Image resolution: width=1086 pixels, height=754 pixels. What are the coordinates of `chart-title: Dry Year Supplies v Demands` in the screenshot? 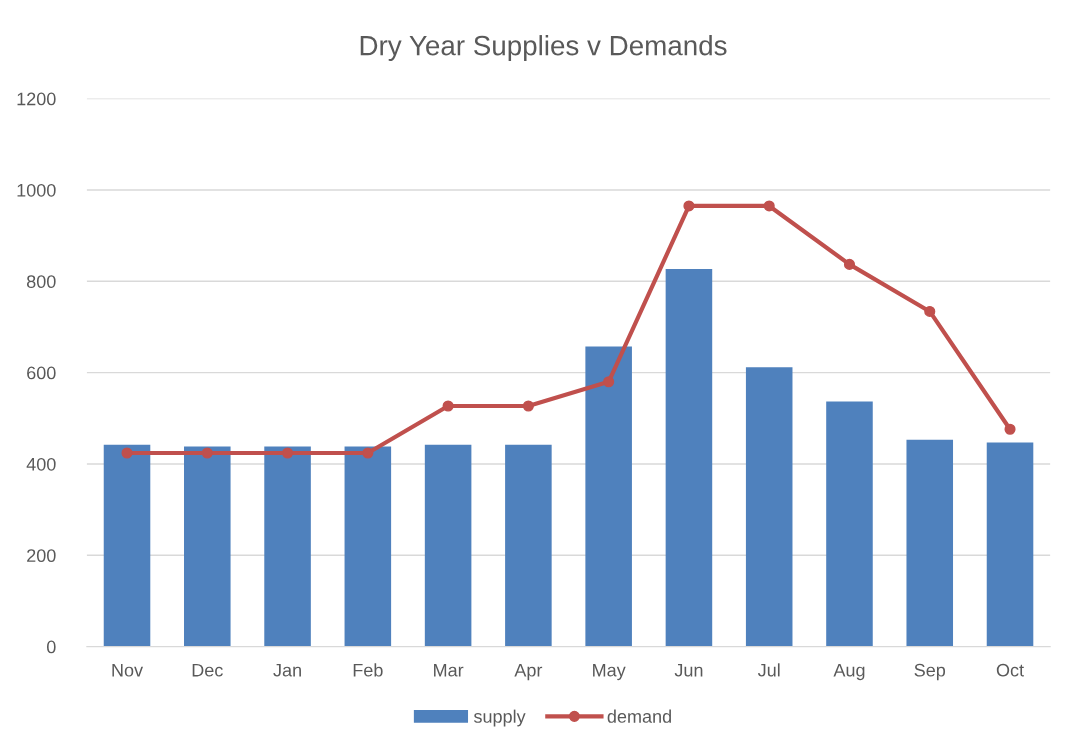 It's located at (543, 48).